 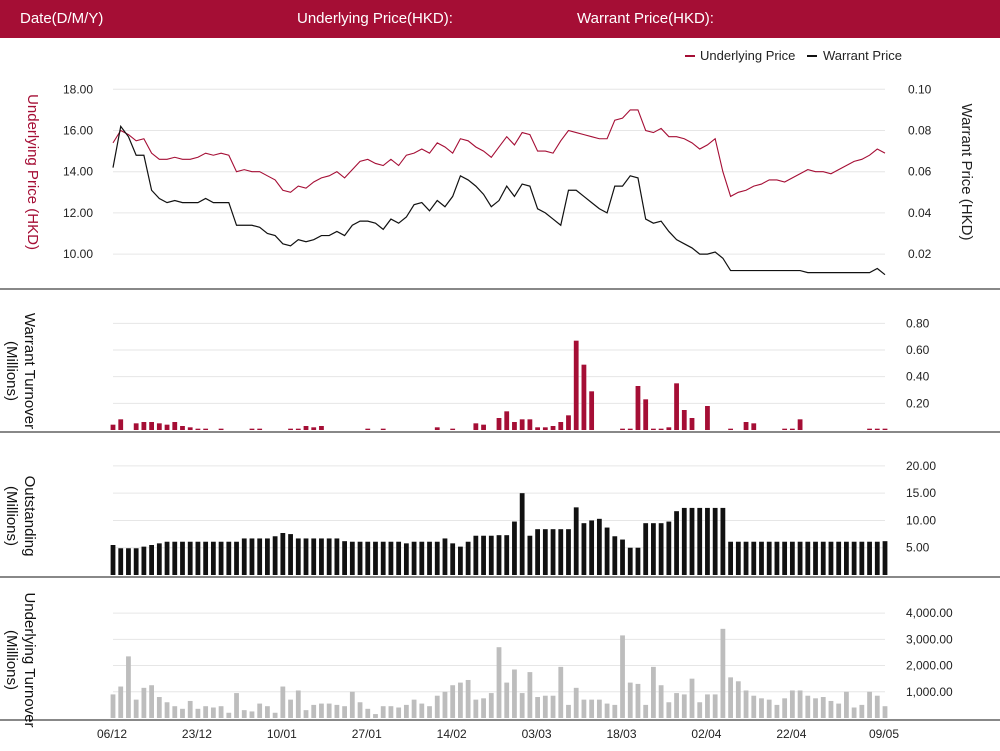 What do you see at coordinates (862, 55) in the screenshot?
I see `legend-warrant-label: Warrant Price` at bounding box center [862, 55].